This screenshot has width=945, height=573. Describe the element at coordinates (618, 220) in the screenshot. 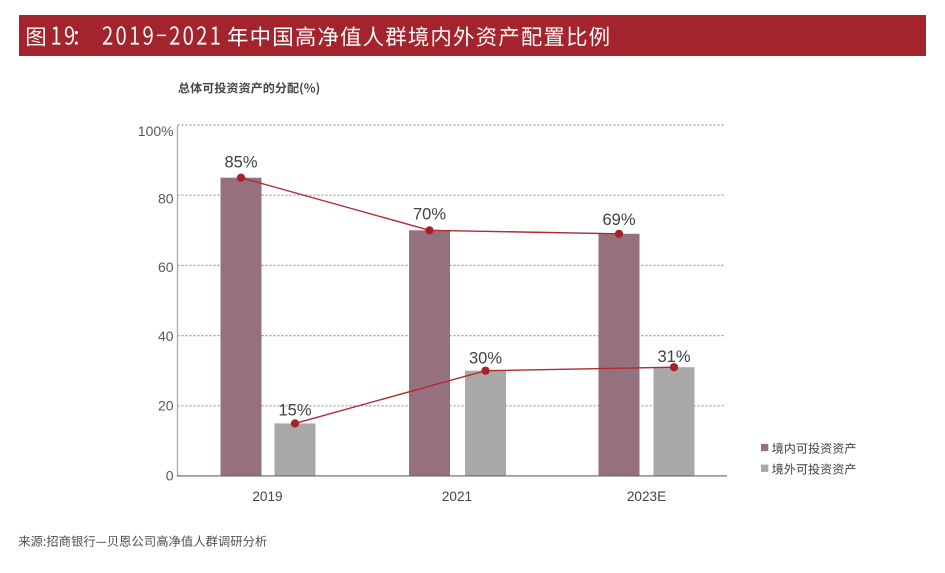

I see `svg-text: 69%` at that location.